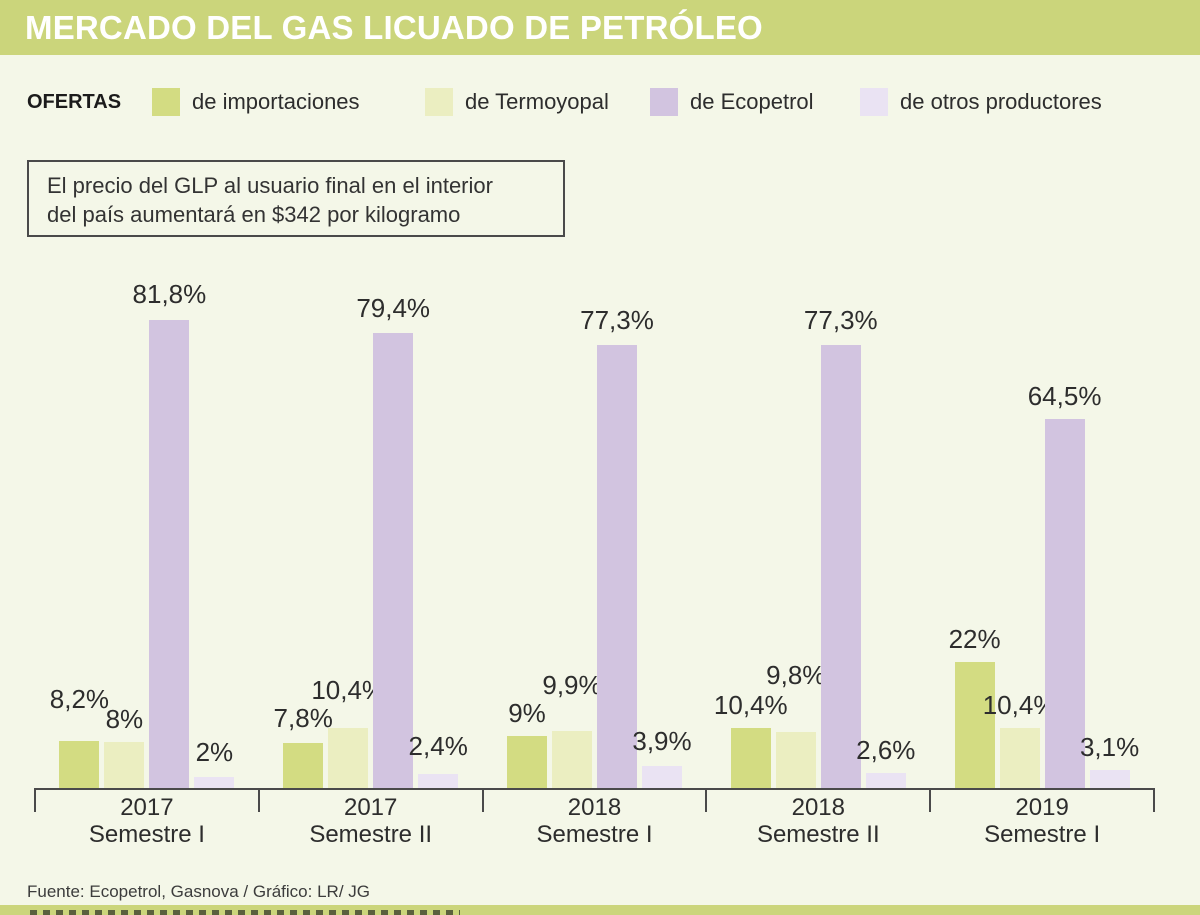 The width and height of the screenshot is (1200, 915). I want to click on bar-value-label: 22%, so click(974, 639).